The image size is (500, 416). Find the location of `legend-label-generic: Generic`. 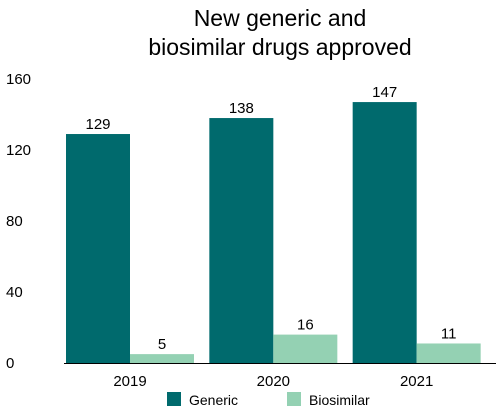

legend-label-generic: Generic is located at coordinates (213, 400).